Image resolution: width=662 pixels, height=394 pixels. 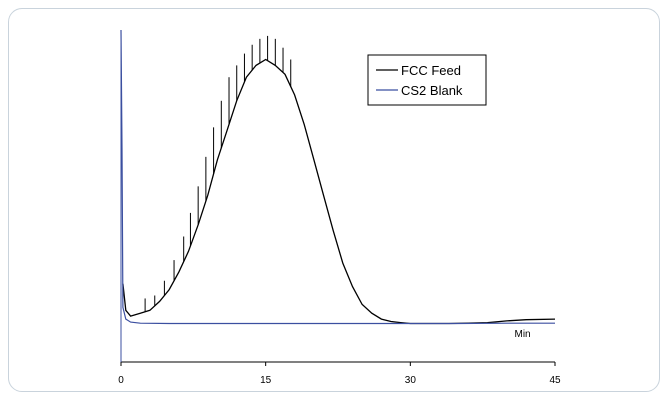 What do you see at coordinates (266, 380) in the screenshot?
I see `x-tick-label: 15` at bounding box center [266, 380].